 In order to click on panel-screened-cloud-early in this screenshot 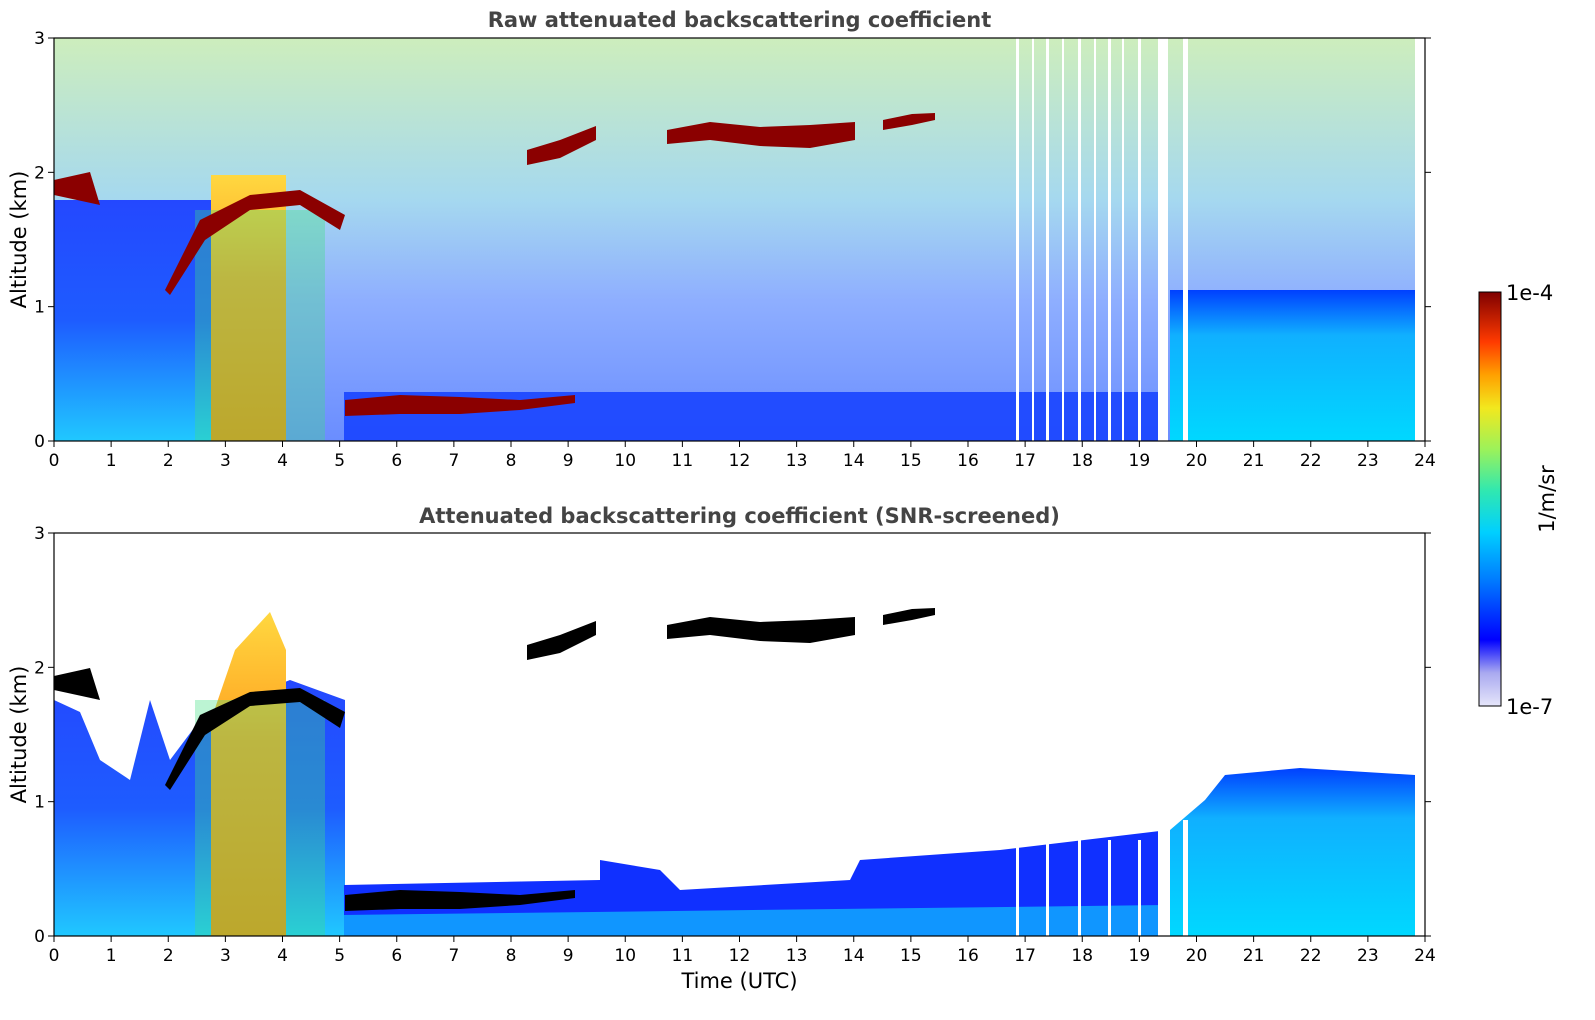, I will do `click(77, 684)`.